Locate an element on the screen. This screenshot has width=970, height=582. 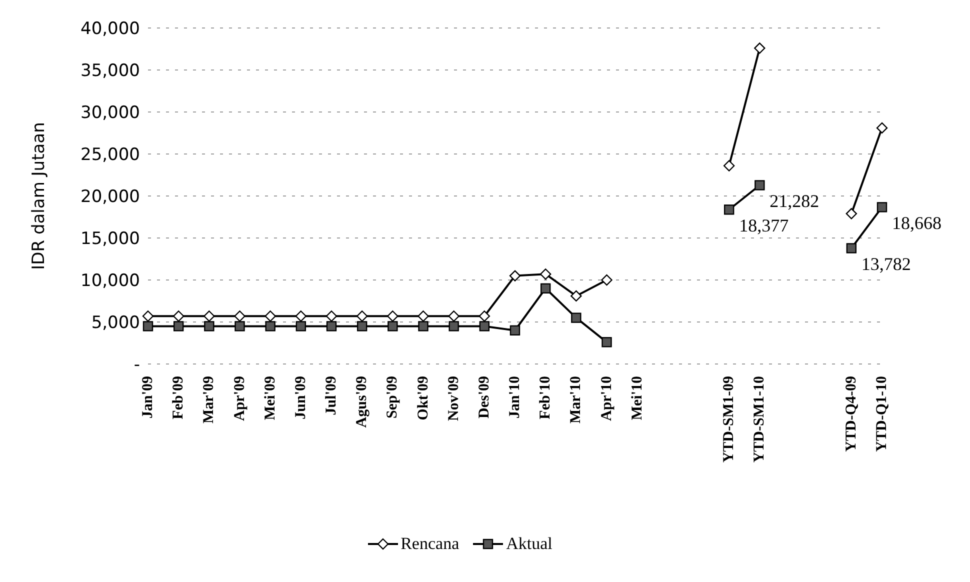
x-tick-label: YTD-Q4-09 is located at coordinates (851, 414).